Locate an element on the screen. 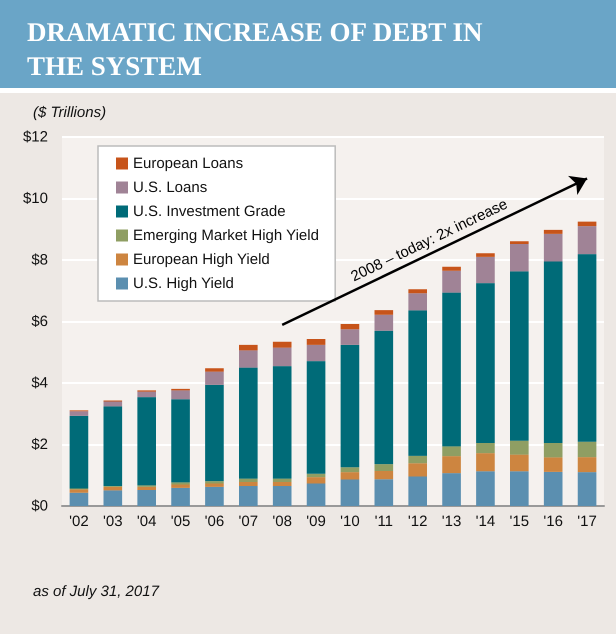 The width and height of the screenshot is (616, 634). x-tick-label: '02 is located at coordinates (79, 521).